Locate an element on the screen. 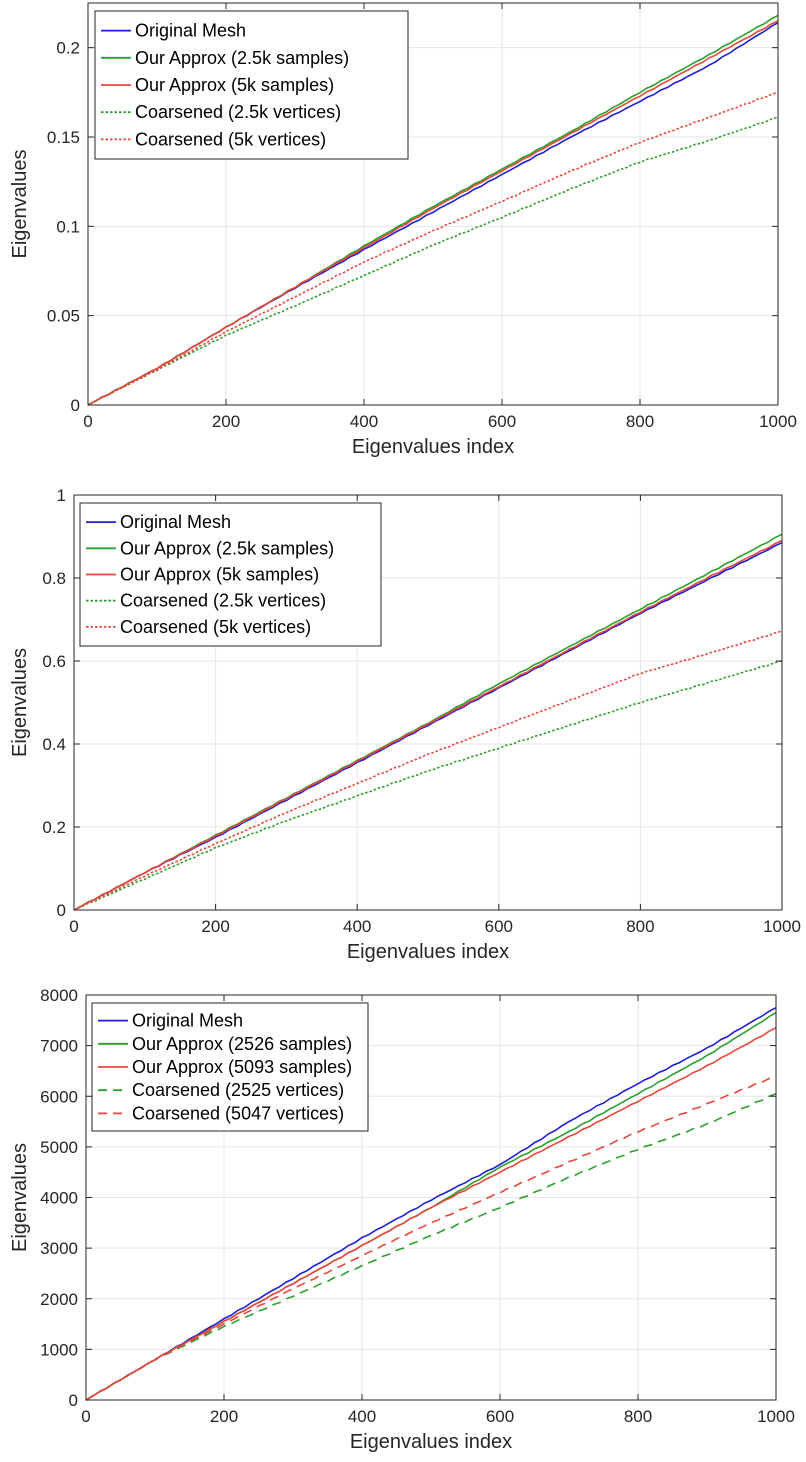 The width and height of the screenshot is (806, 1462). y-tick-label: 3000 is located at coordinates (59, 1248).